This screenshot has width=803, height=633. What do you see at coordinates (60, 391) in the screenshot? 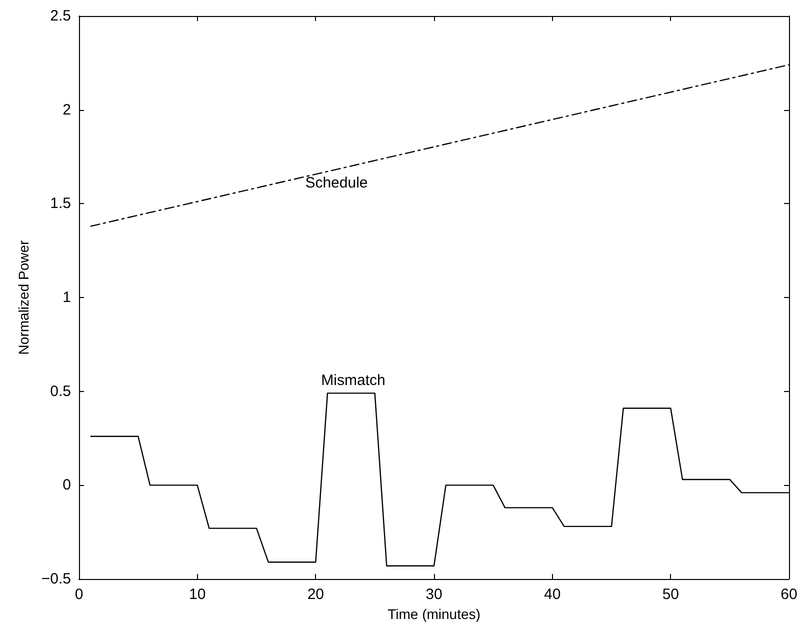
I see `y-tick-label: 0.5` at bounding box center [60, 391].